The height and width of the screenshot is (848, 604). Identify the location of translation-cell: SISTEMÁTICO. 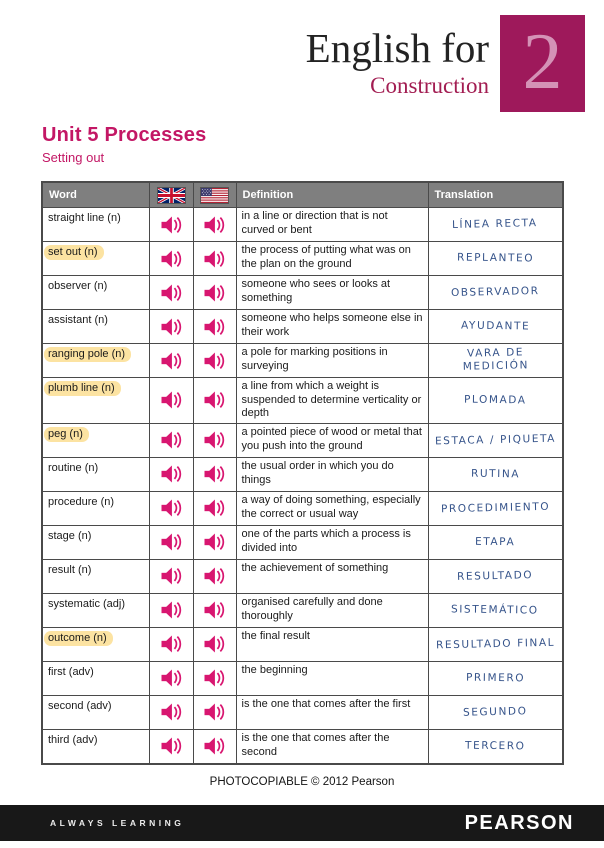
(495, 610).